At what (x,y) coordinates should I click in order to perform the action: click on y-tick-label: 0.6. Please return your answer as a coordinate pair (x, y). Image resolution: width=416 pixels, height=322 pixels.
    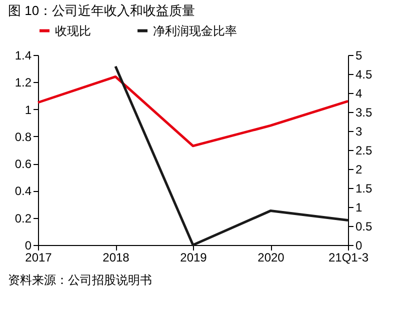
    Looking at the image, I should click on (23, 164).